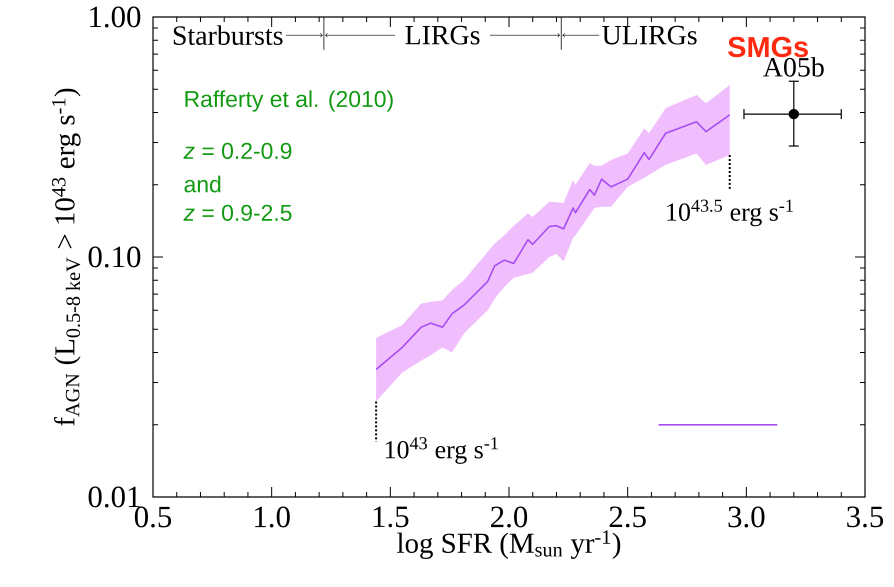 The width and height of the screenshot is (894, 587). What do you see at coordinates (66, 257) in the screenshot?
I see `text: f$_{AGN}$ (L$_{0.5-8 keV}$ > 10$^{43}$ erg s$^{-1}$)` at bounding box center [66, 257].